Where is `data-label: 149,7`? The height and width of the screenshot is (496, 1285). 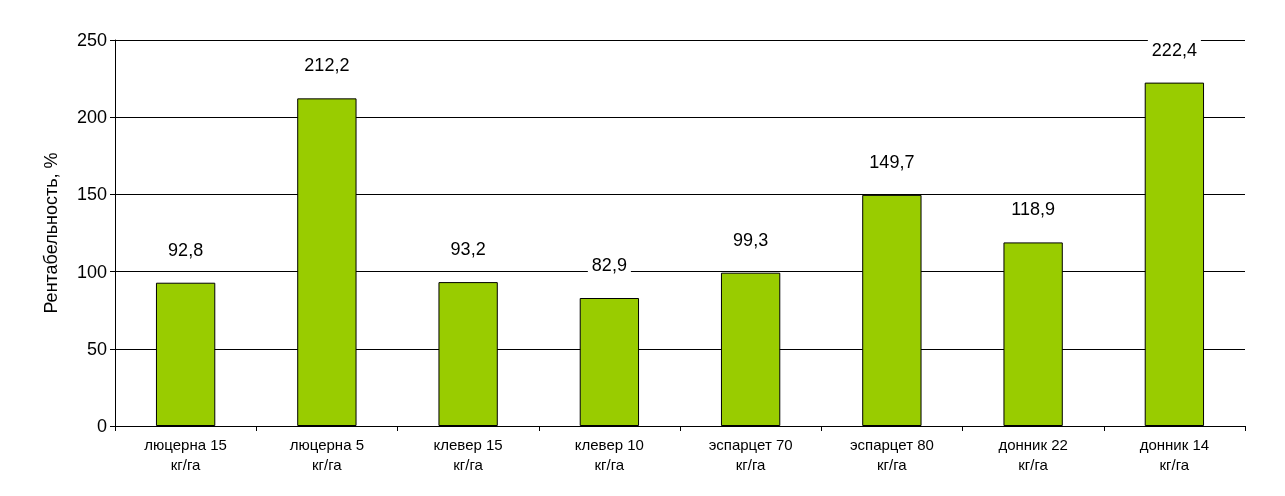
data-label: 149,7 is located at coordinates (892, 161).